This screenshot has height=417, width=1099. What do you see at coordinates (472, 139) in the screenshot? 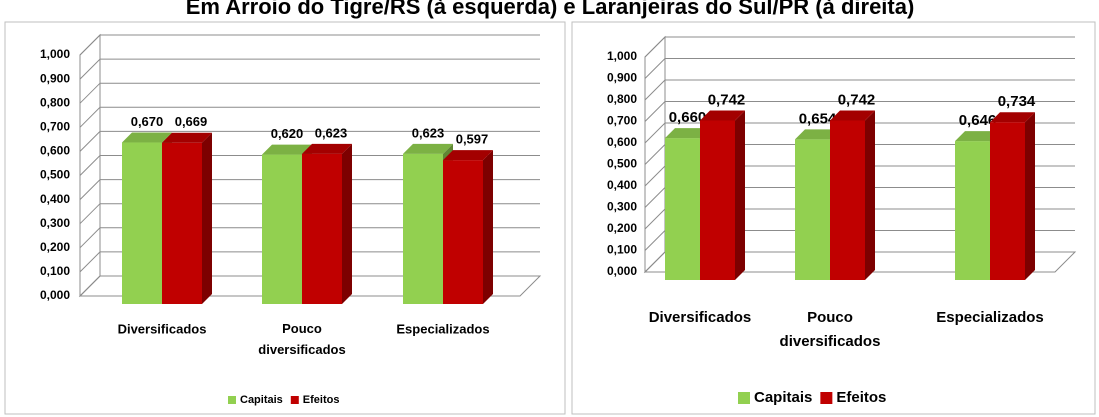
I see `data-label: 0,597` at bounding box center [472, 139].